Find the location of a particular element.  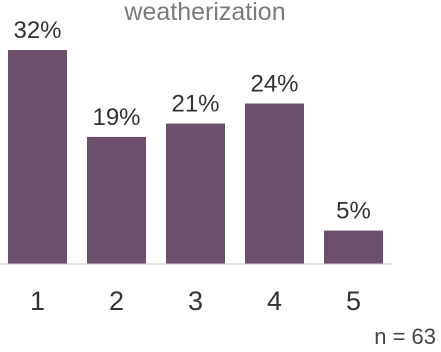

data-label-2: 19% is located at coordinates (116, 117).